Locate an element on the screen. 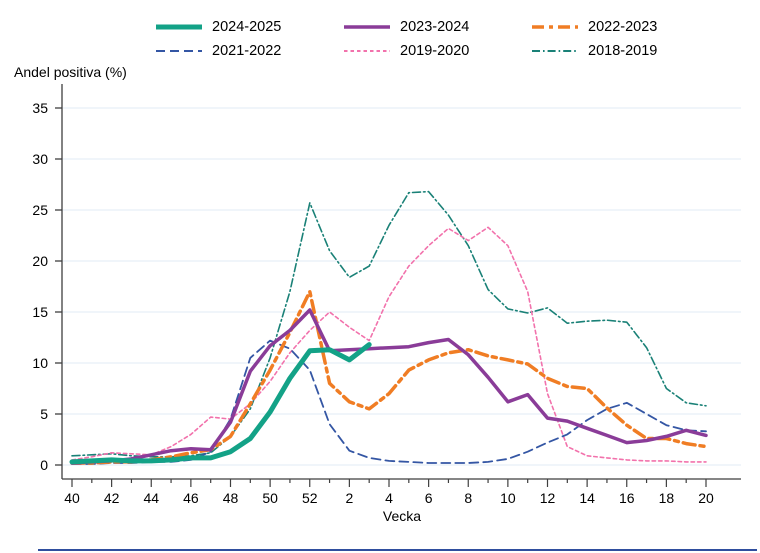  x-tick-label-20: 20 is located at coordinates (706, 498).